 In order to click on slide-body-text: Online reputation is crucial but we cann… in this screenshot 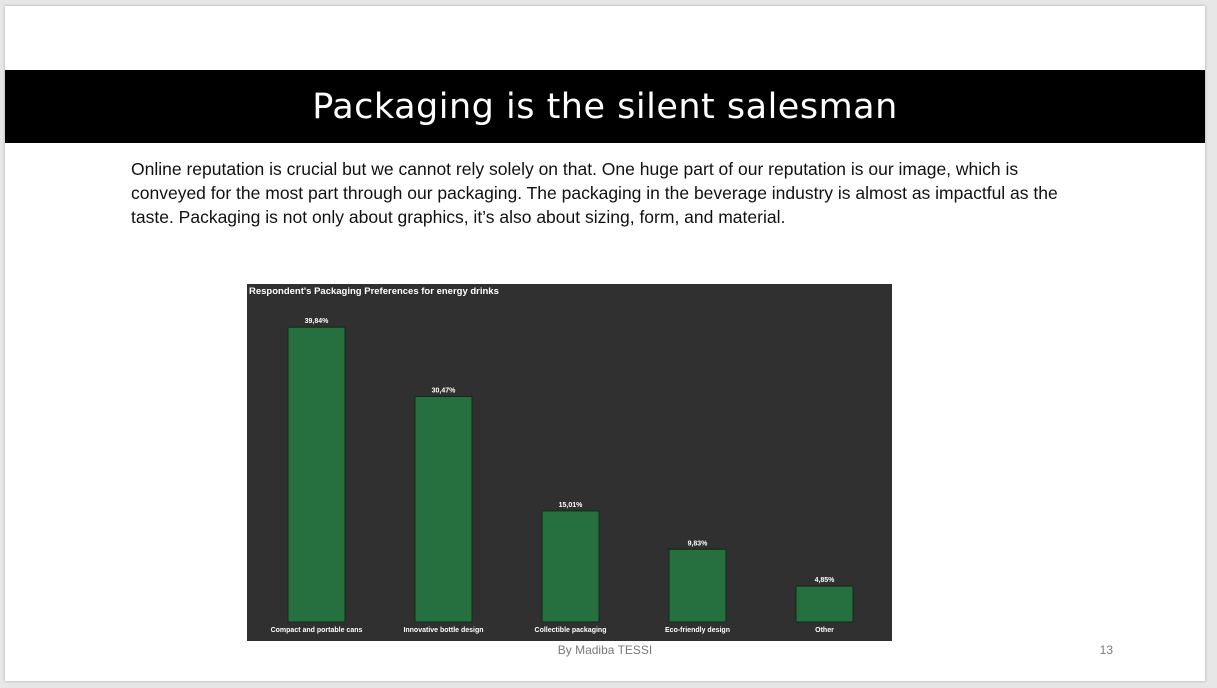, I will do `click(594, 193)`.